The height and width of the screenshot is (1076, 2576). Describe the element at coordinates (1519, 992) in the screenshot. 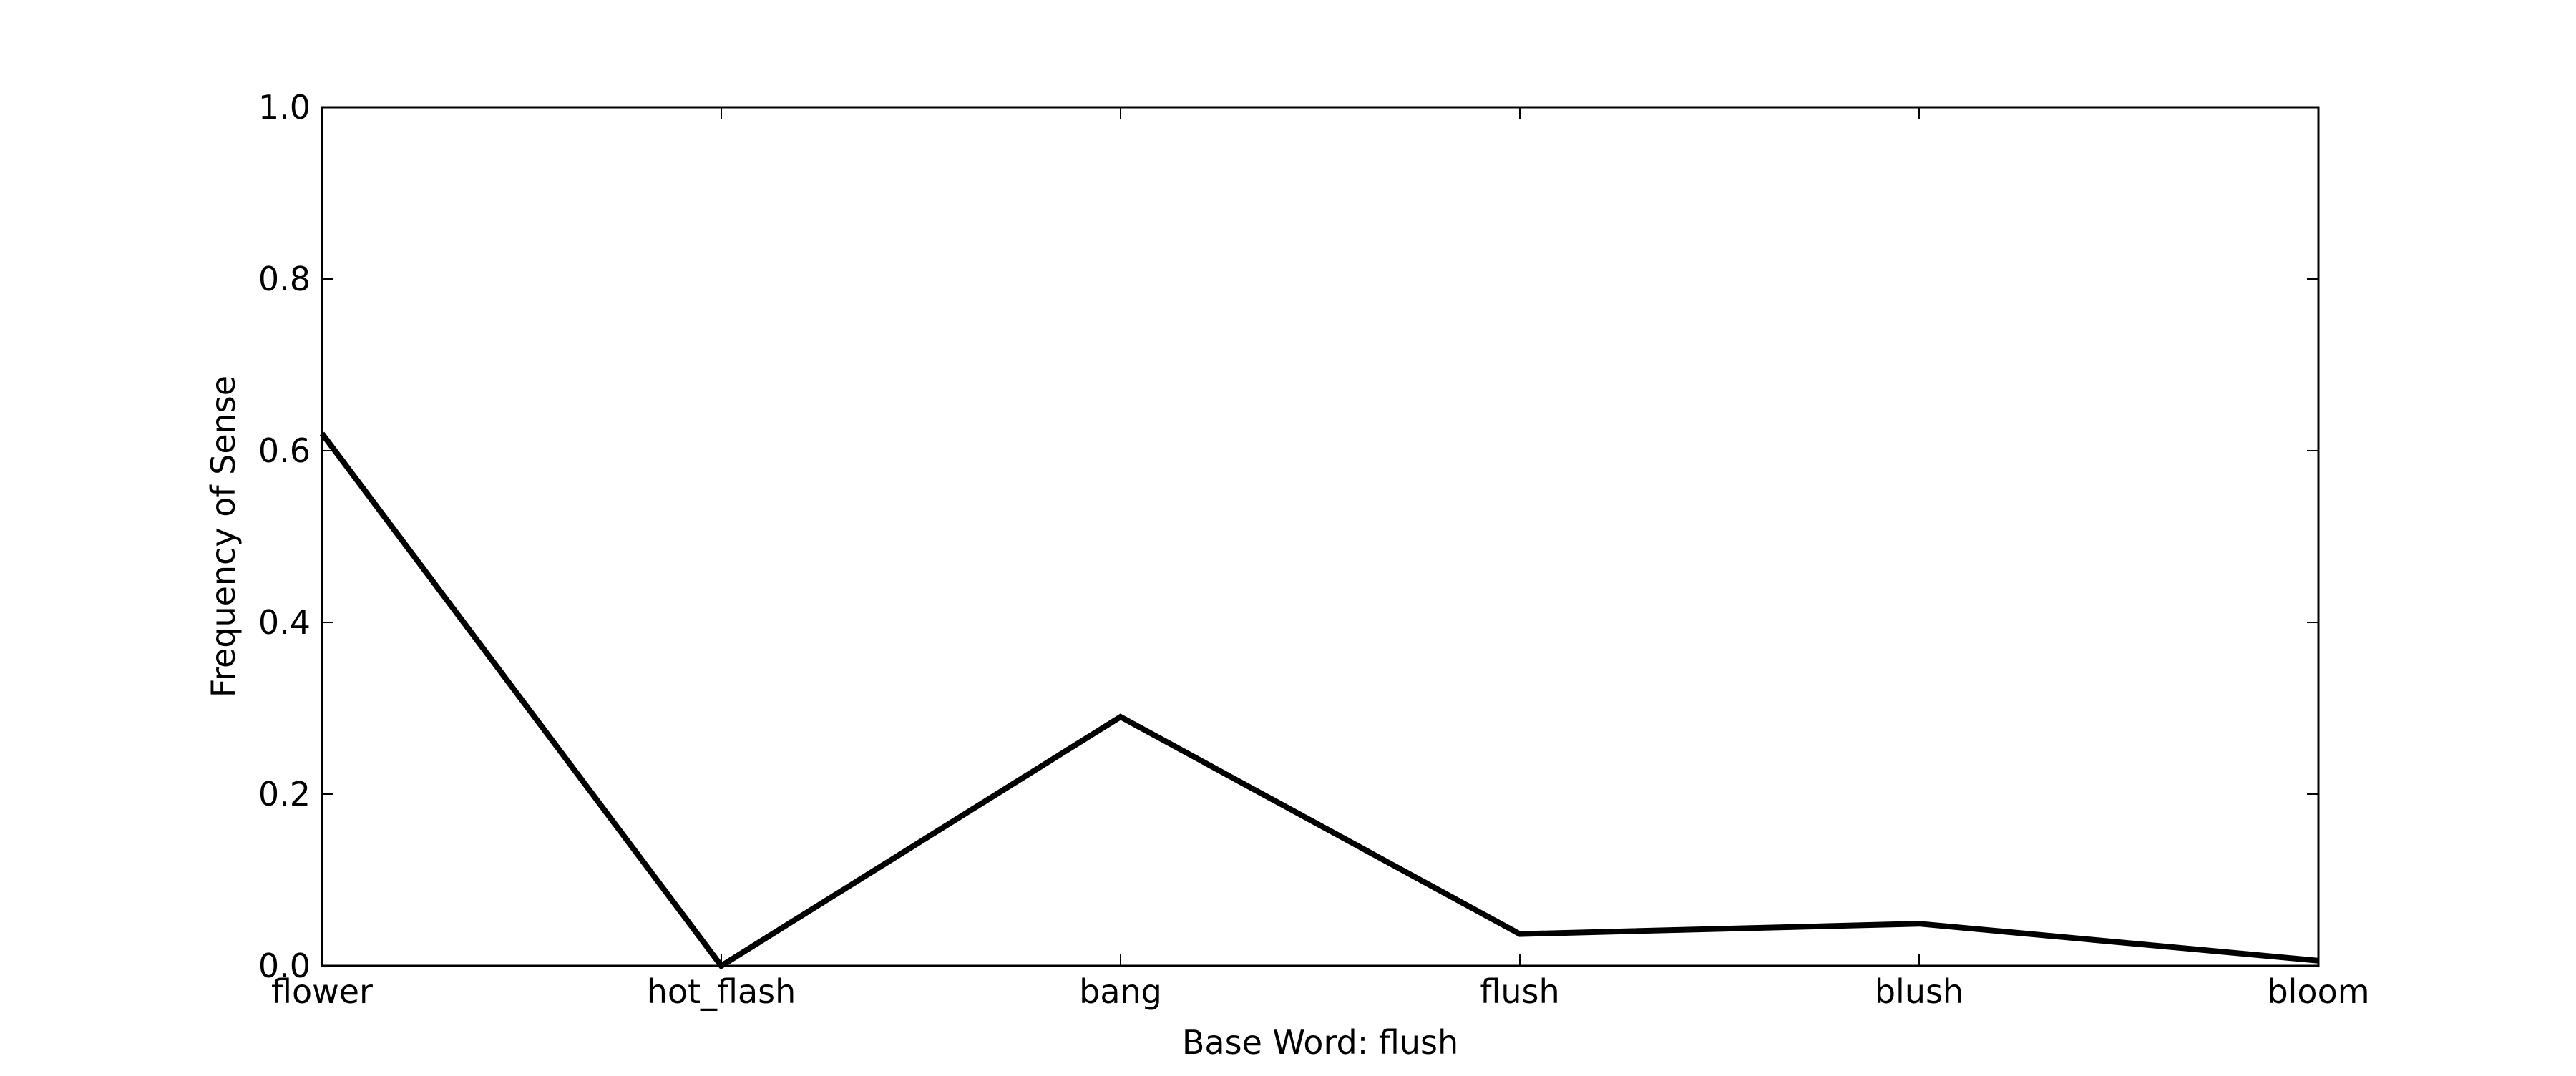

I see `x-tick-label: flush` at that location.